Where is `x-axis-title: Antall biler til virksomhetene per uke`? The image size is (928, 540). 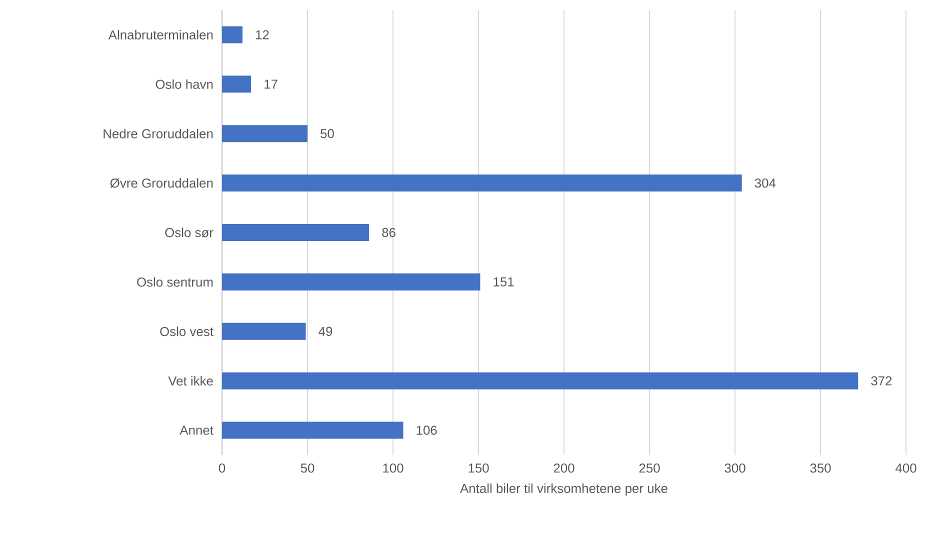 x-axis-title: Antall biler til virksomhetene per uke is located at coordinates (564, 490).